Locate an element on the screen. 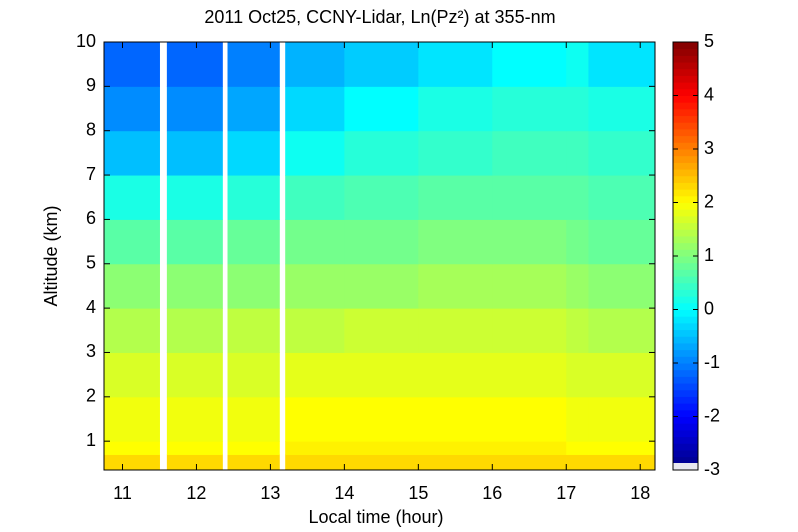 This screenshot has width=798, height=532. y-tick-label: 2 is located at coordinates (91, 396).